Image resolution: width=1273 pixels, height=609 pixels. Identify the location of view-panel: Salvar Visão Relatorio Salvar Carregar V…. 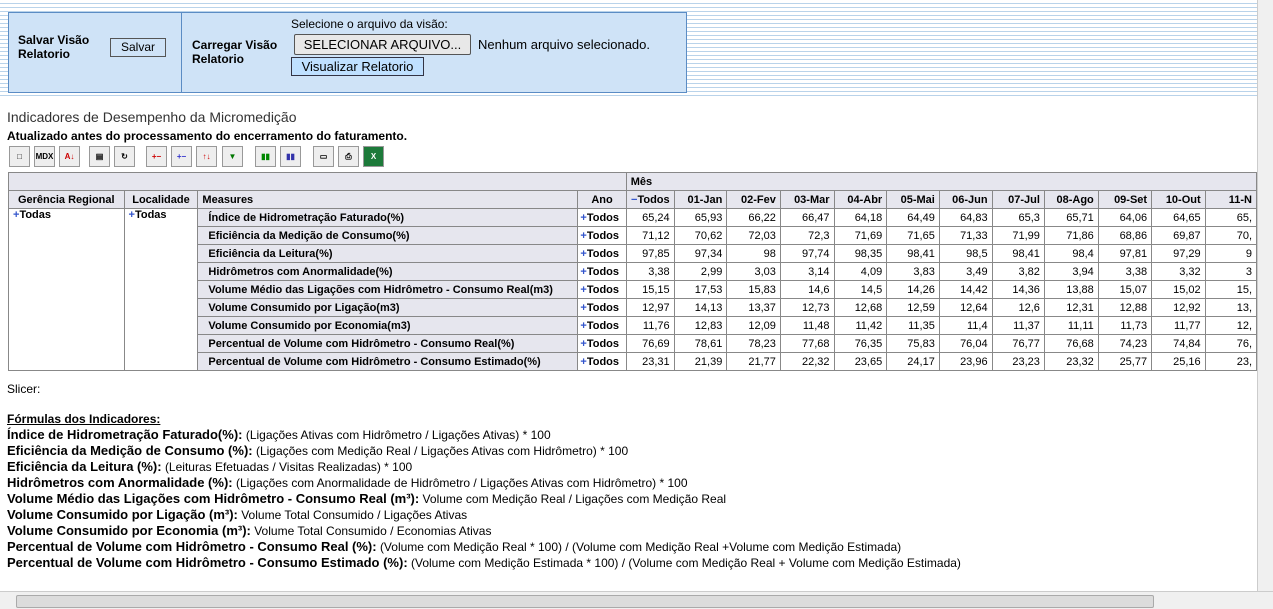
(347, 52).